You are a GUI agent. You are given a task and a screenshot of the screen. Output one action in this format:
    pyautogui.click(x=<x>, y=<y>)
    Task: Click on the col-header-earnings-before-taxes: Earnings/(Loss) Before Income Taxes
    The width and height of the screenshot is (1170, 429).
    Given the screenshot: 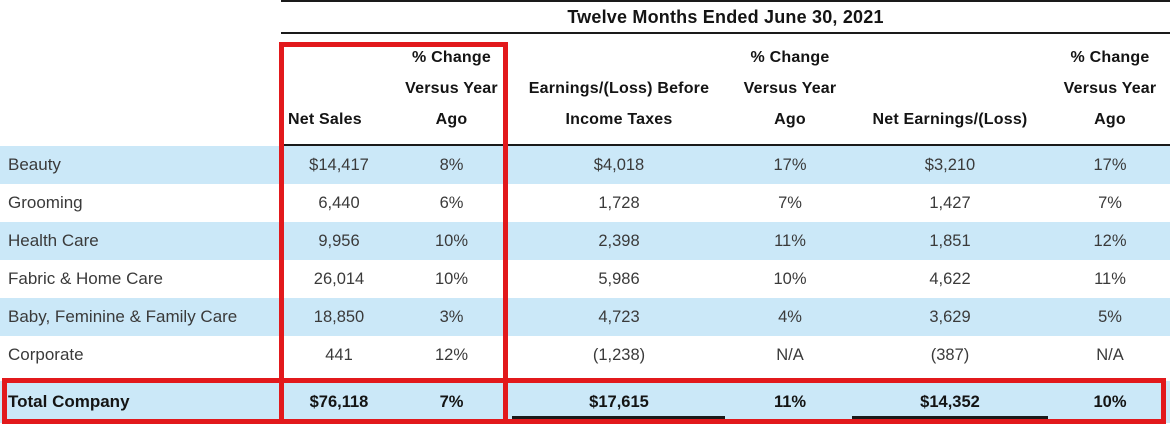 What is the action you would take?
    pyautogui.click(x=619, y=90)
    